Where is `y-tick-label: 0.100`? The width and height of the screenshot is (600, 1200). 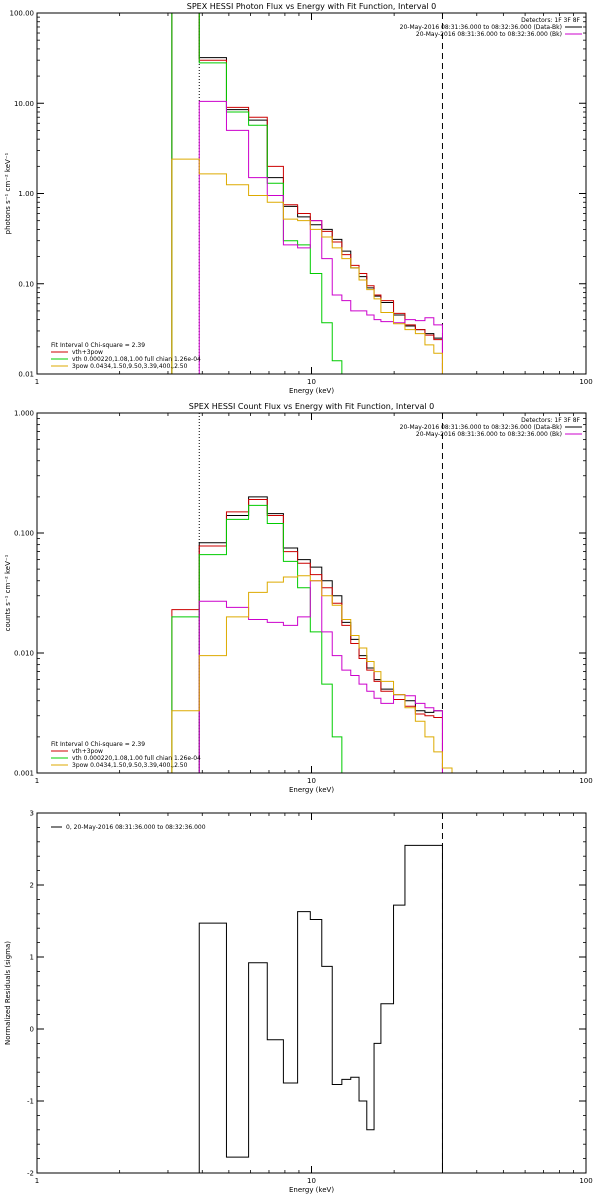 y-tick-label: 0.100 is located at coordinates (24, 534).